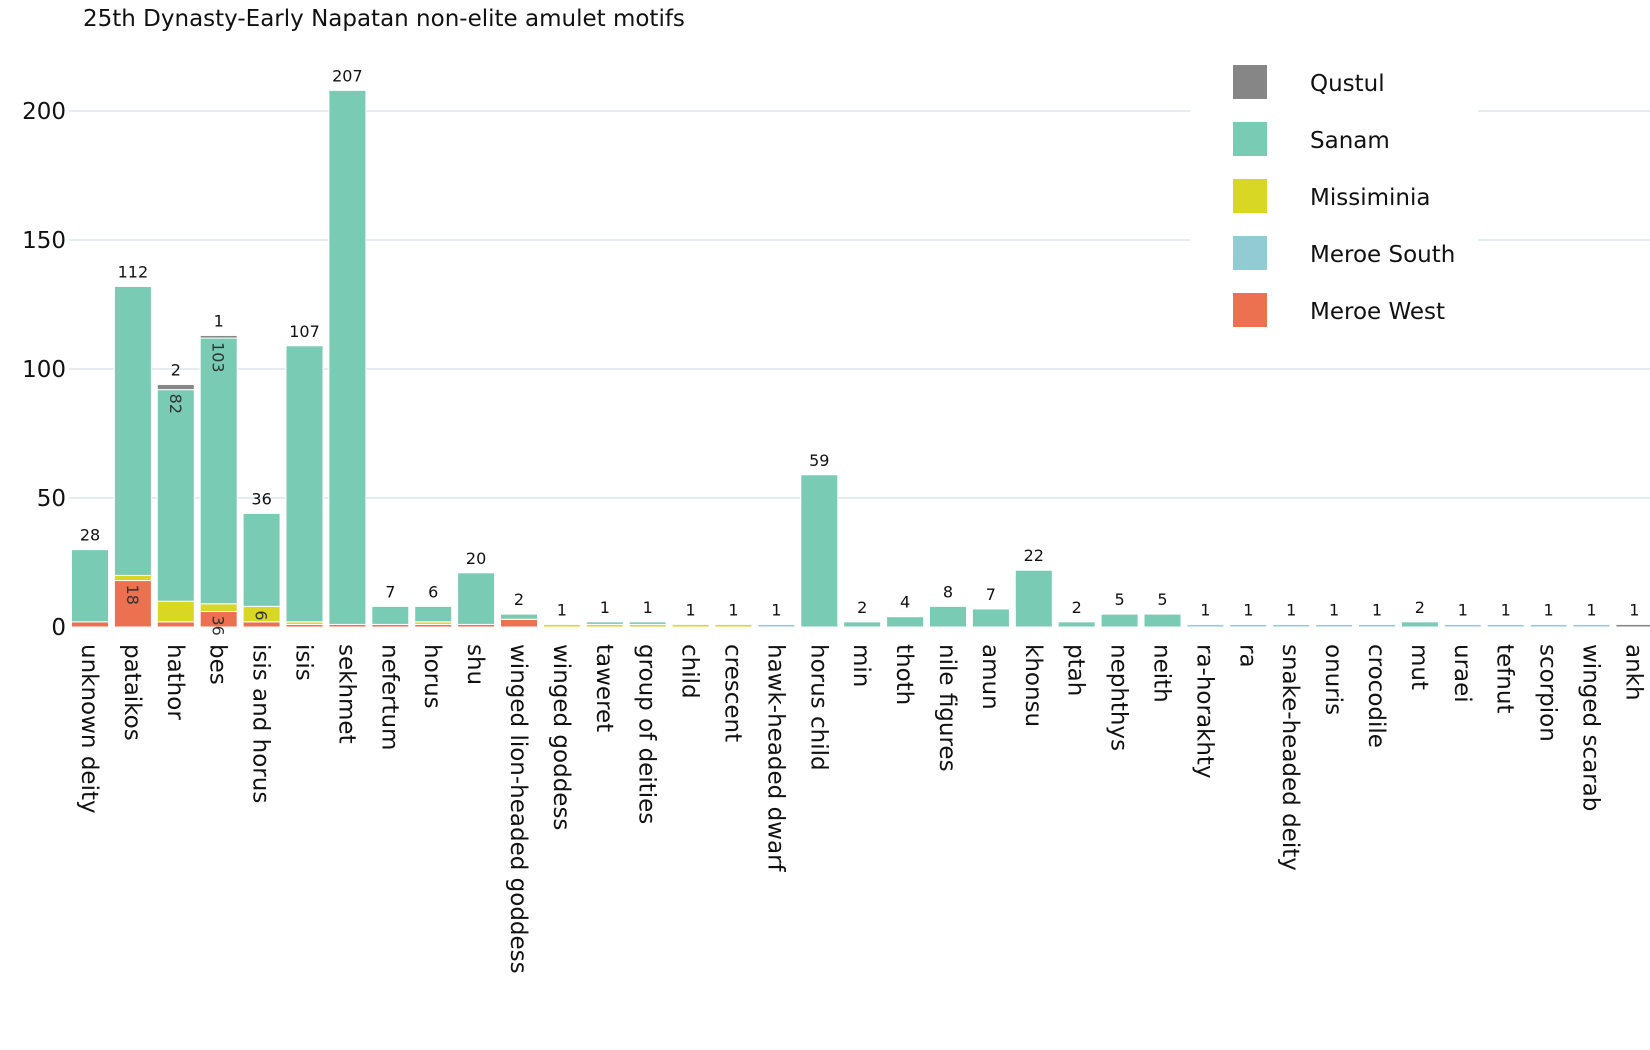 The width and height of the screenshot is (1650, 1050). Describe the element at coordinates (518, 809) in the screenshot. I see `x-tick-label: winged lion-headed goddess` at that location.